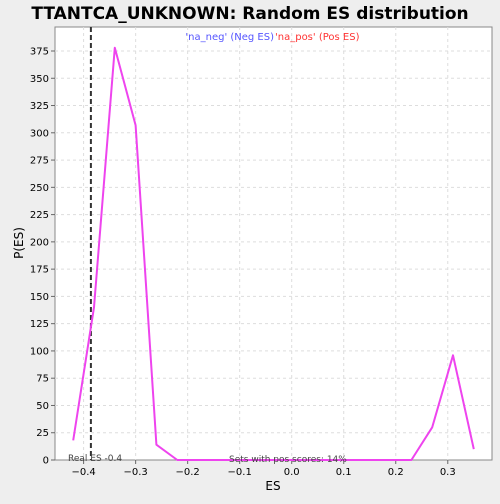 Image resolution: width=500 pixels, height=504 pixels. I want to click on y-axis-label: P(ES), so click(19, 243).